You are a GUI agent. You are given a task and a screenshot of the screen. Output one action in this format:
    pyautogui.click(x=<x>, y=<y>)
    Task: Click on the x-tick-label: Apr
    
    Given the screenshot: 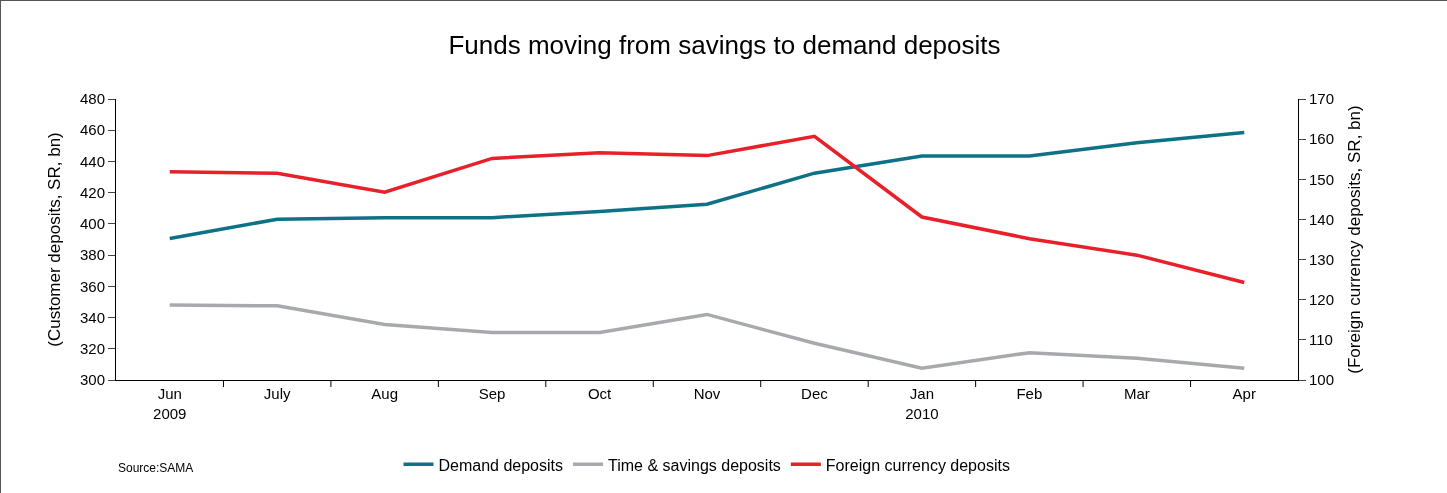 What is the action you would take?
    pyautogui.click(x=1244, y=393)
    